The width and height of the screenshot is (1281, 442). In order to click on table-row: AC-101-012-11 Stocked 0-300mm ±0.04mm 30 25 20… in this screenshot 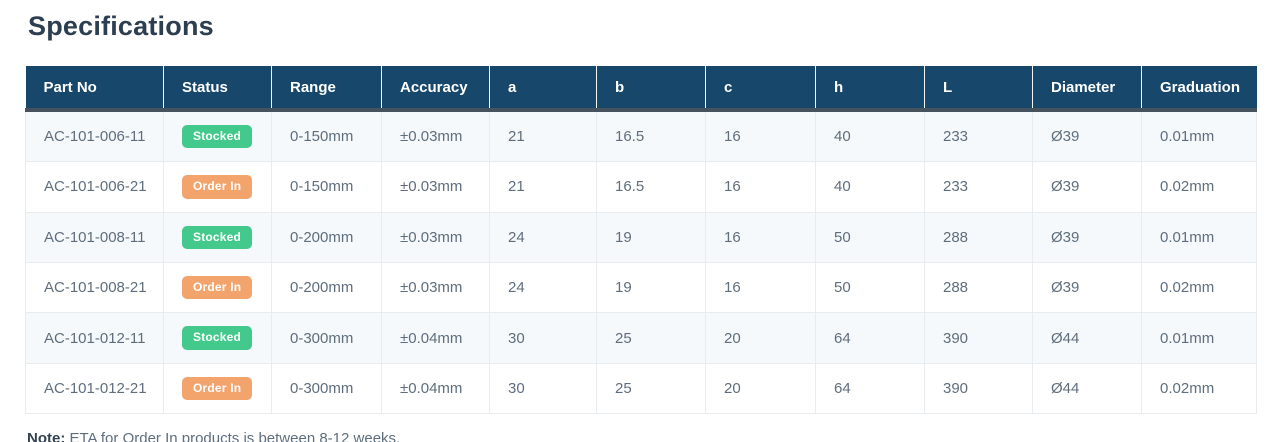, I will do `click(641, 338)`.